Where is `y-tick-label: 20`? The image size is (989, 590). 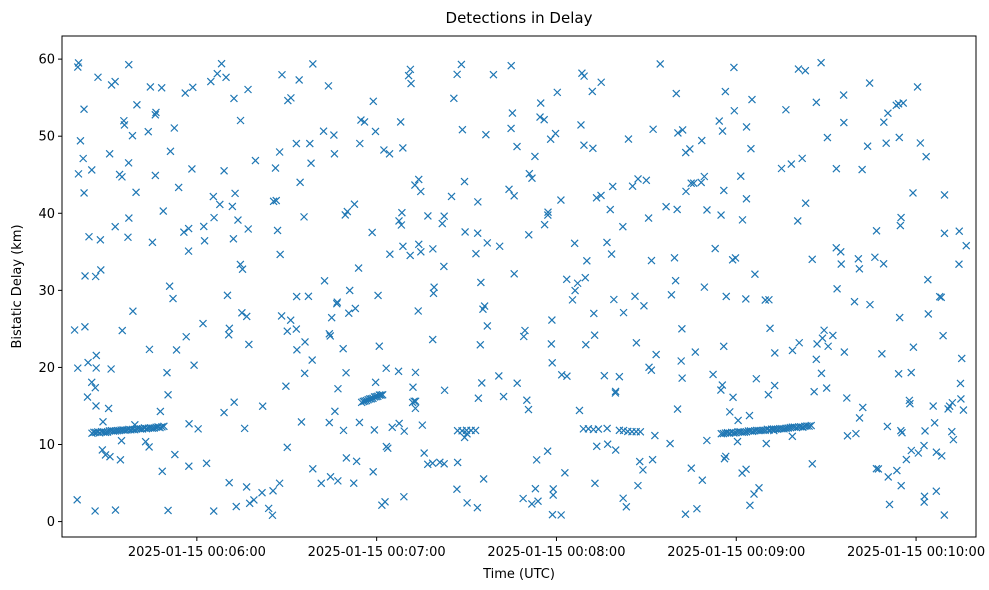
y-tick-label: 20 is located at coordinates (46, 368).